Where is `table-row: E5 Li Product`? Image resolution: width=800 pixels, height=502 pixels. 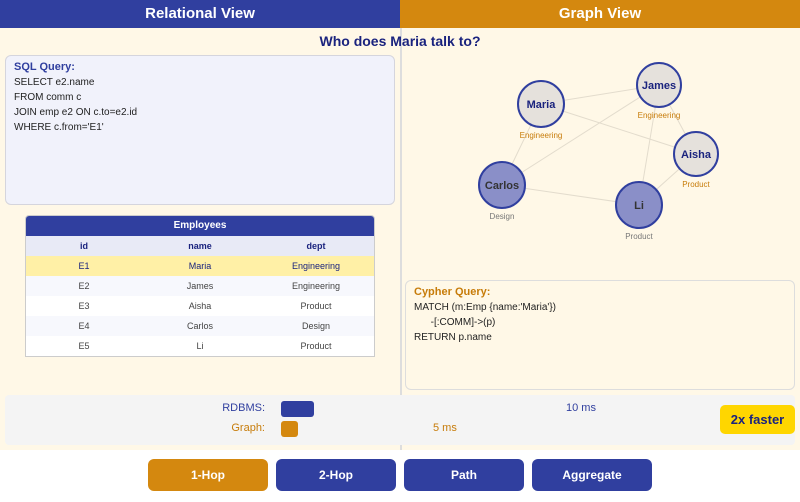 table-row: E5 Li Product is located at coordinates (200, 346).